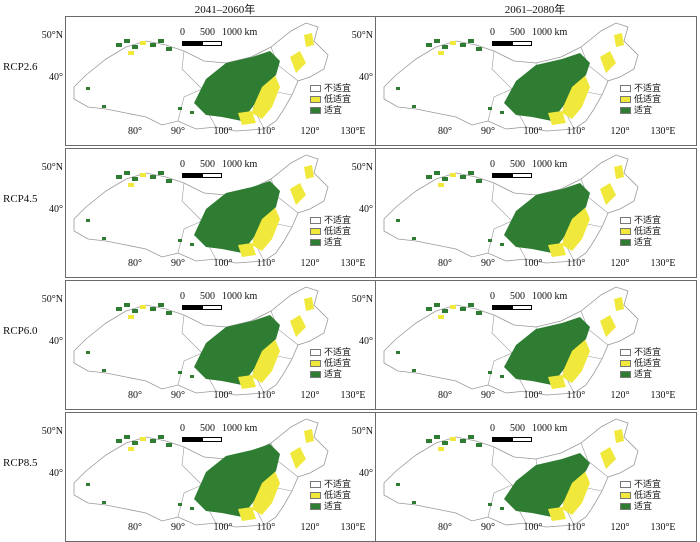  I want to click on country-outline, so click(511, 341).